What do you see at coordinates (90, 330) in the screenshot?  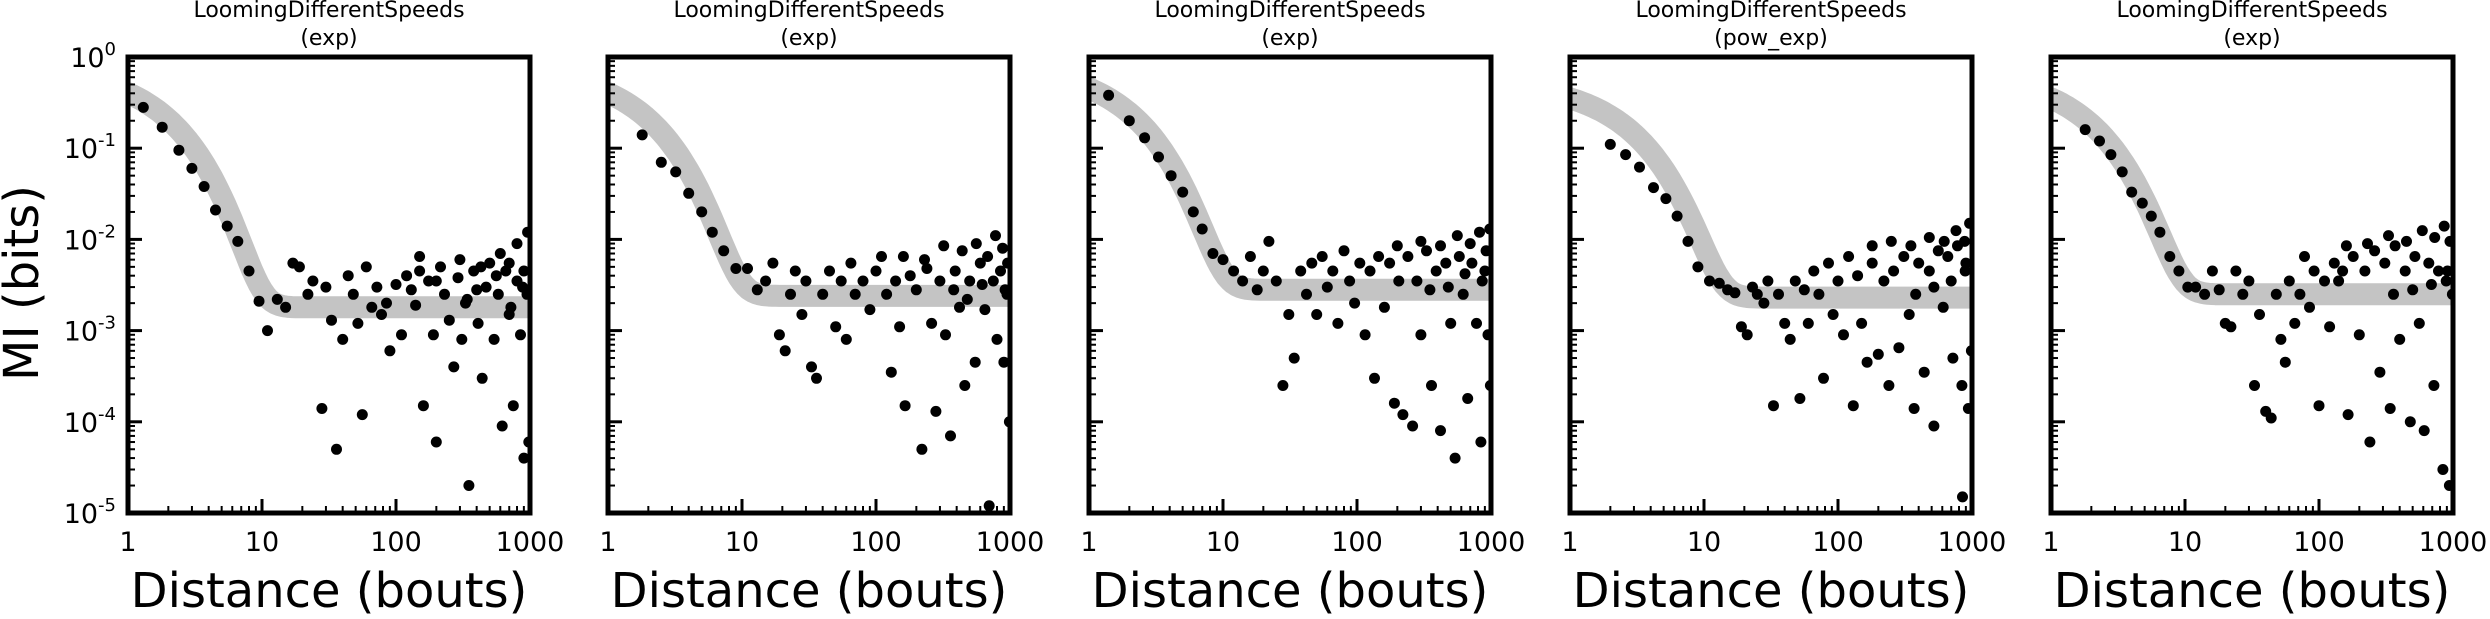 I see `y-tick-label: 10⁻³` at bounding box center [90, 330].